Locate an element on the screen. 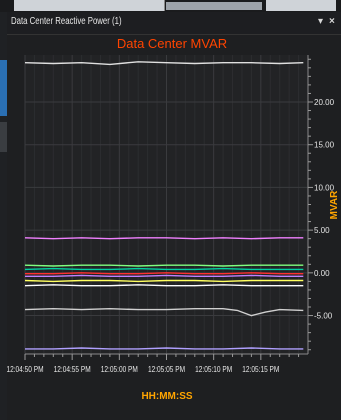 This screenshot has height=420, width=341. window-top-strip is located at coordinates (170, 6).